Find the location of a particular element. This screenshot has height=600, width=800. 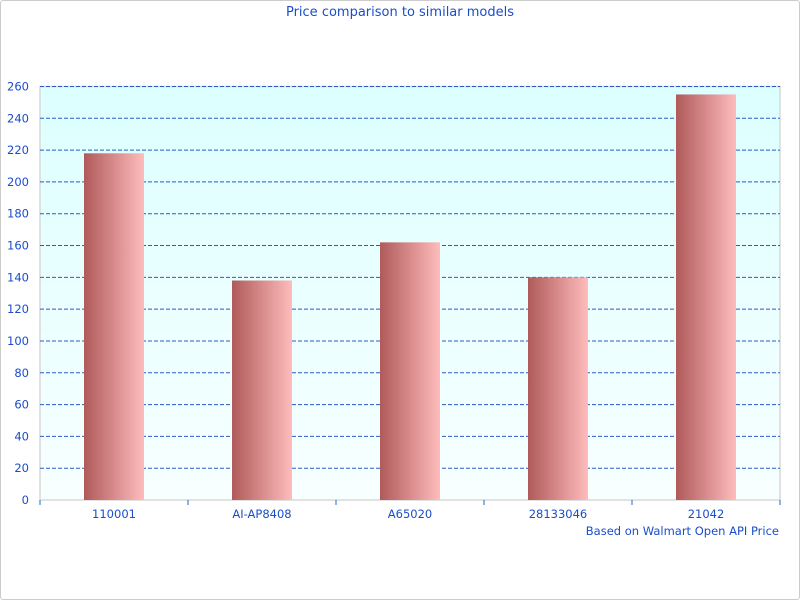

bar-A65020 is located at coordinates (410, 371).